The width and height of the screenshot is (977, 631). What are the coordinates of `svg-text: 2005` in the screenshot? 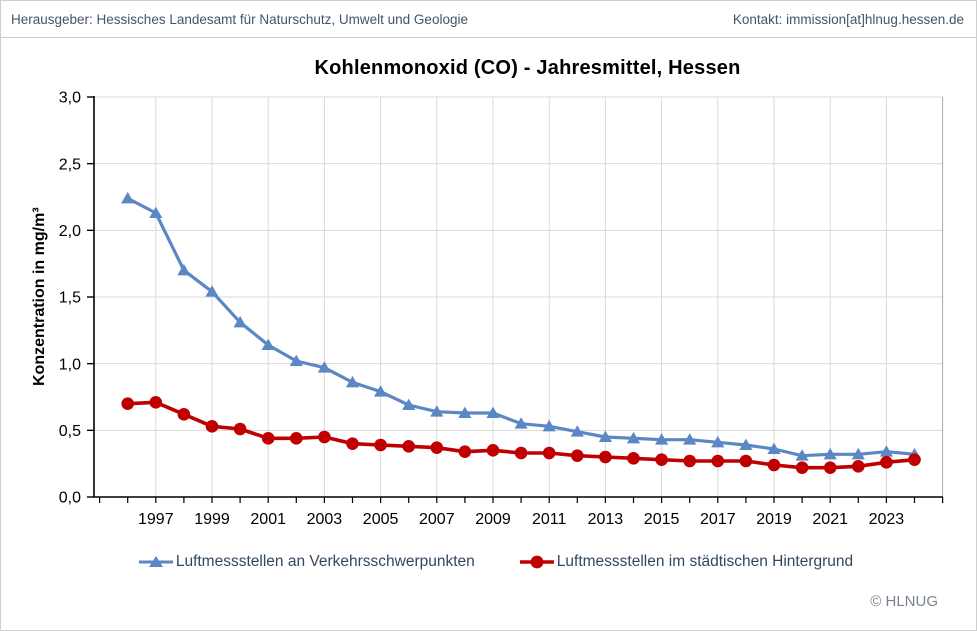 It's located at (381, 519).